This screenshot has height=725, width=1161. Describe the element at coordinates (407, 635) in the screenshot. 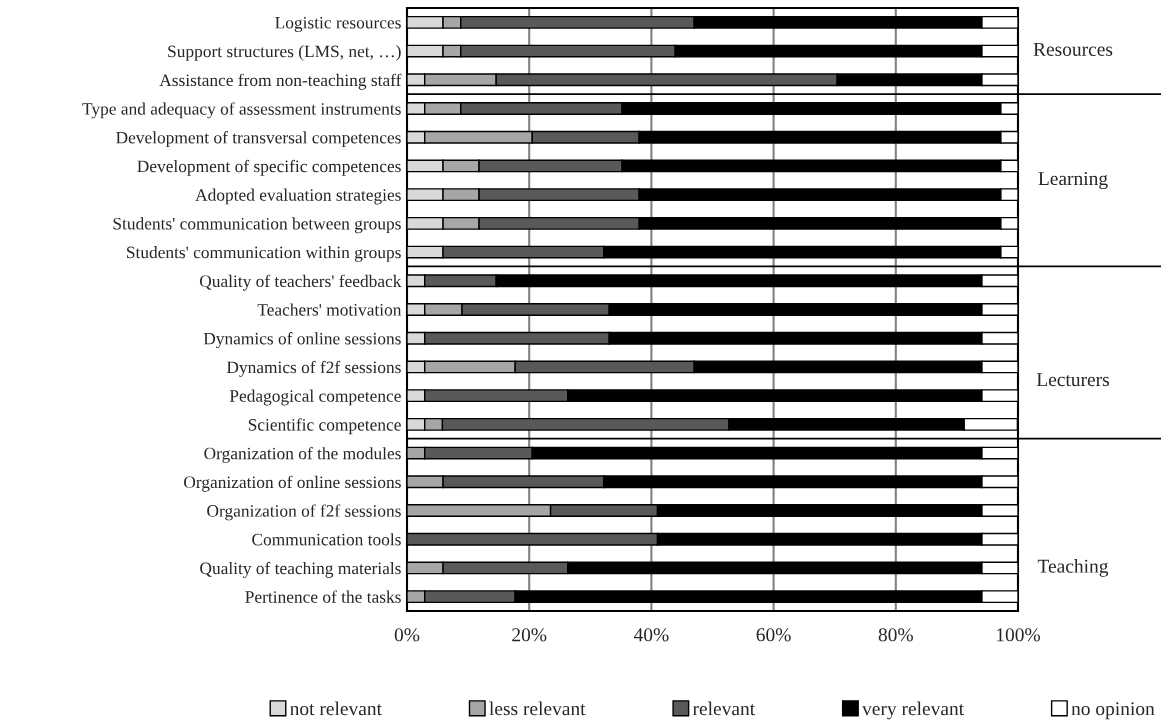

I see `x-tick-label: 0%` at that location.